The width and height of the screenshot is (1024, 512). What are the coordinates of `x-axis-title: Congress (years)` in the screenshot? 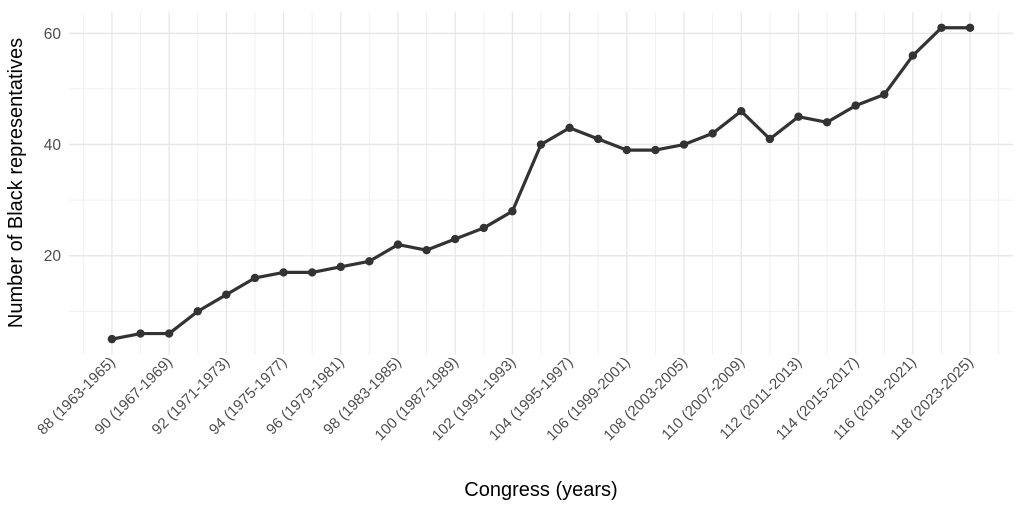 It's located at (540, 490).